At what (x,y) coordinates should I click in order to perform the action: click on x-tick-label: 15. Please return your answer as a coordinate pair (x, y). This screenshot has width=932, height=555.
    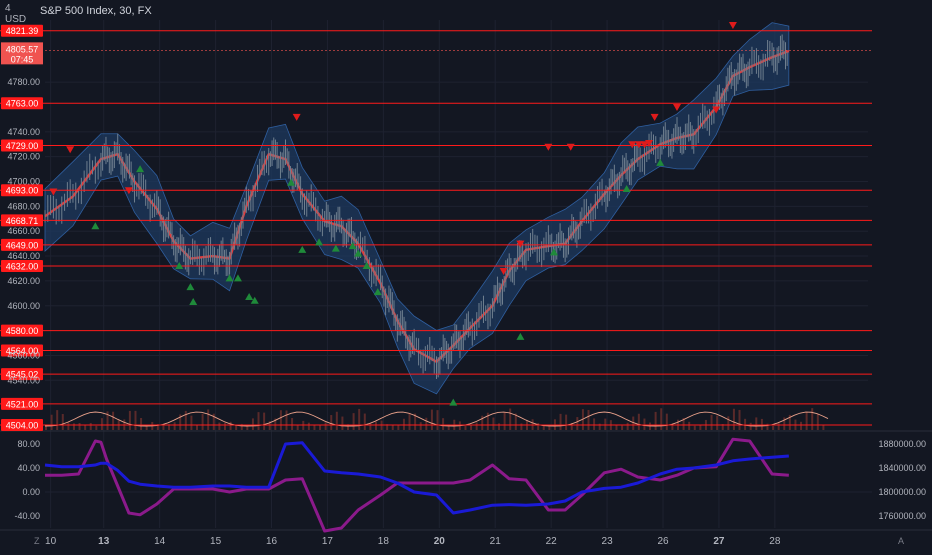
    Looking at the image, I should click on (216, 541).